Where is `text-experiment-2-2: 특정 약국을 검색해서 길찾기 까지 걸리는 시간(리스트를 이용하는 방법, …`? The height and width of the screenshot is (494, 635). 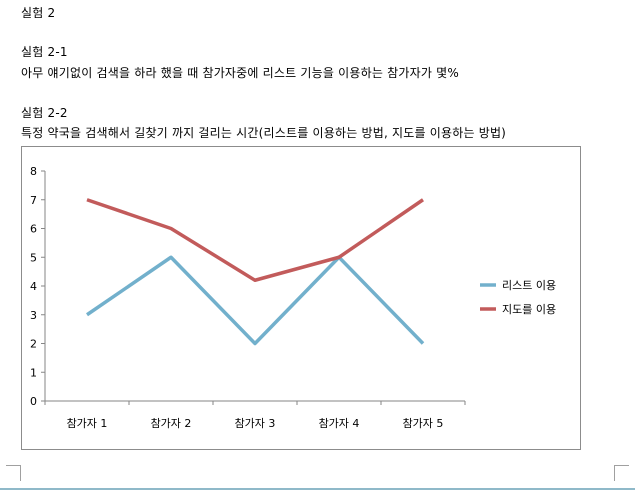 text-experiment-2-2: 특정 약국을 검색해서 길찾기 까지 걸리는 시간(리스트를 이용하는 방법, … is located at coordinates (264, 133).